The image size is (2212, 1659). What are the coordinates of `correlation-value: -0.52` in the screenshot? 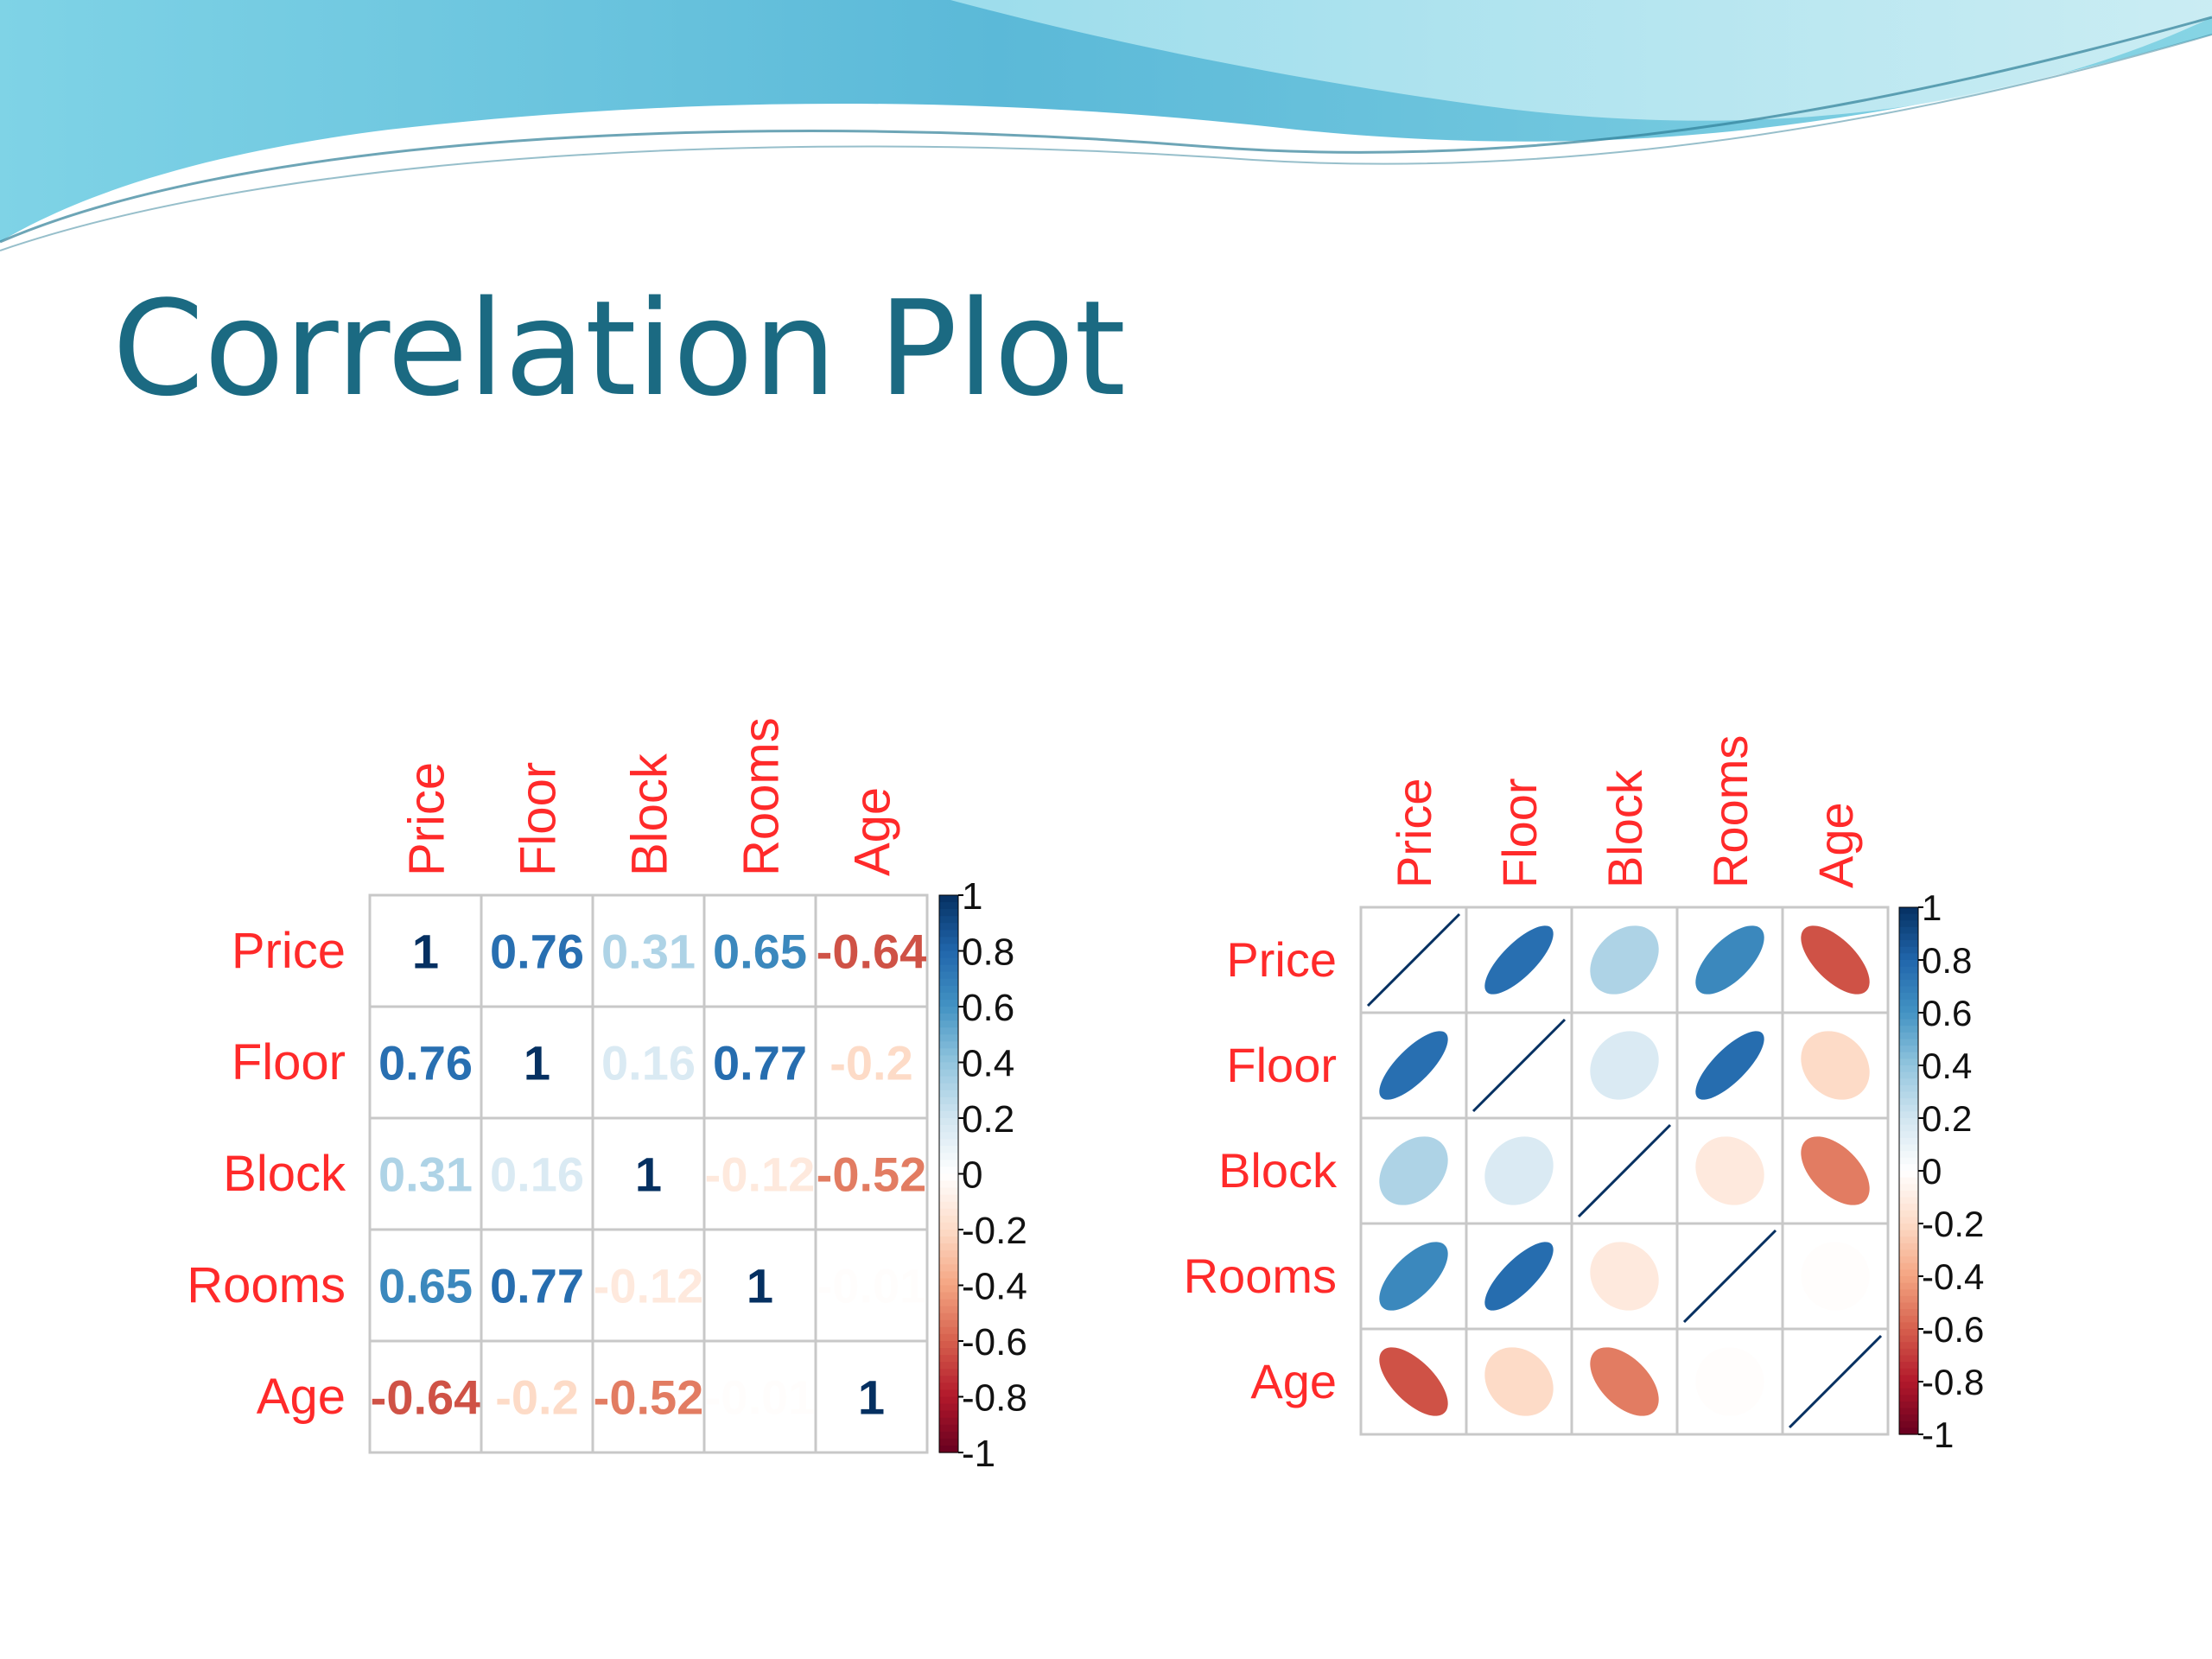 It's located at (649, 1397).